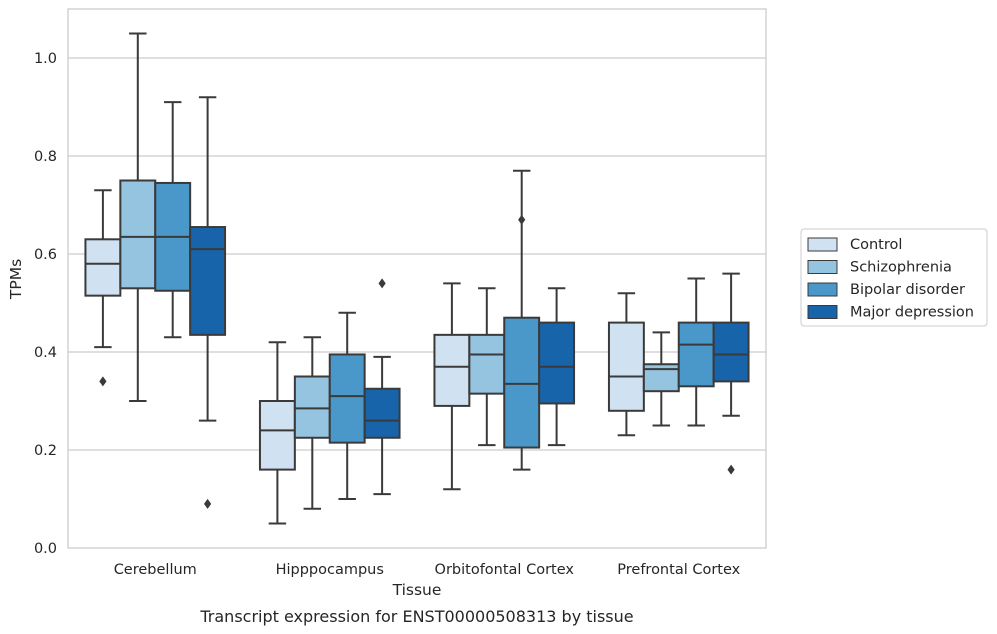 The width and height of the screenshot is (997, 634). I want to click on legend-frame, so click(894, 277).